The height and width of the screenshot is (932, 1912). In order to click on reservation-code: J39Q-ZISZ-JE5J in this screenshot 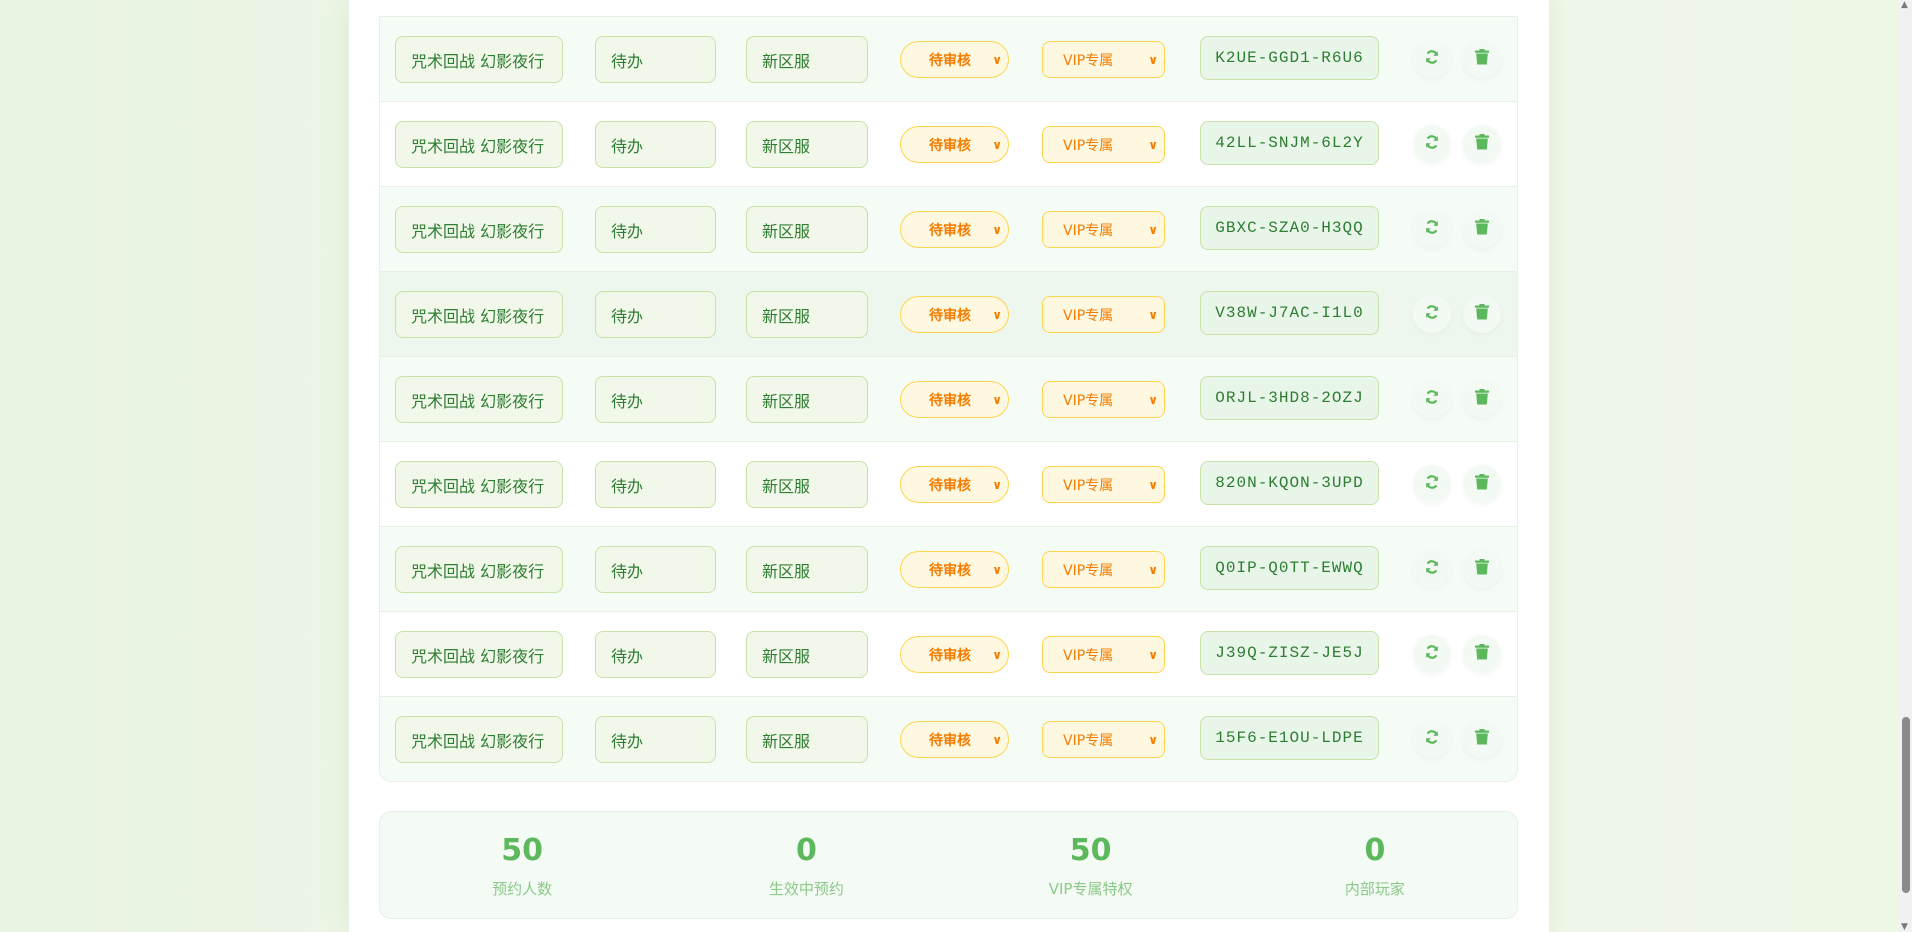, I will do `click(1289, 653)`.